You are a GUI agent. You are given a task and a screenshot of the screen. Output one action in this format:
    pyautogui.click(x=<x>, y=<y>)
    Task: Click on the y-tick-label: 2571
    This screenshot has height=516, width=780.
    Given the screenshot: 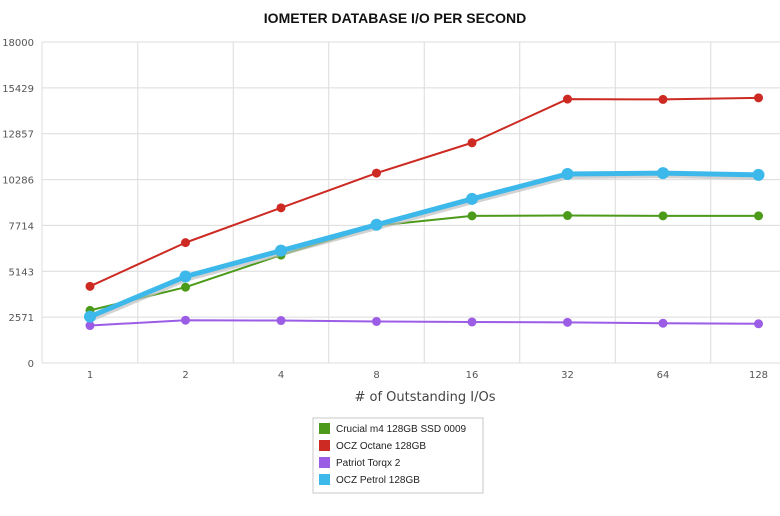 What is the action you would take?
    pyautogui.click(x=21, y=318)
    